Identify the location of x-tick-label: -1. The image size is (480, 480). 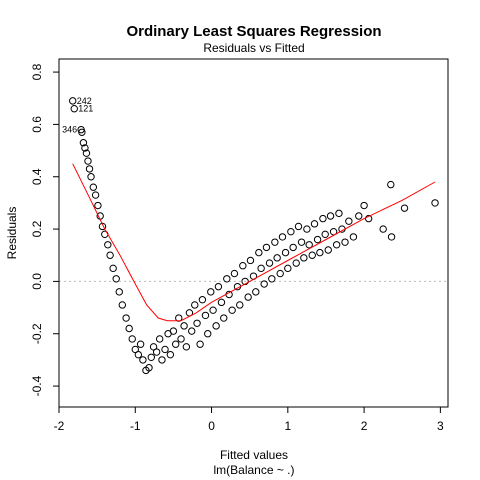
(135, 426).